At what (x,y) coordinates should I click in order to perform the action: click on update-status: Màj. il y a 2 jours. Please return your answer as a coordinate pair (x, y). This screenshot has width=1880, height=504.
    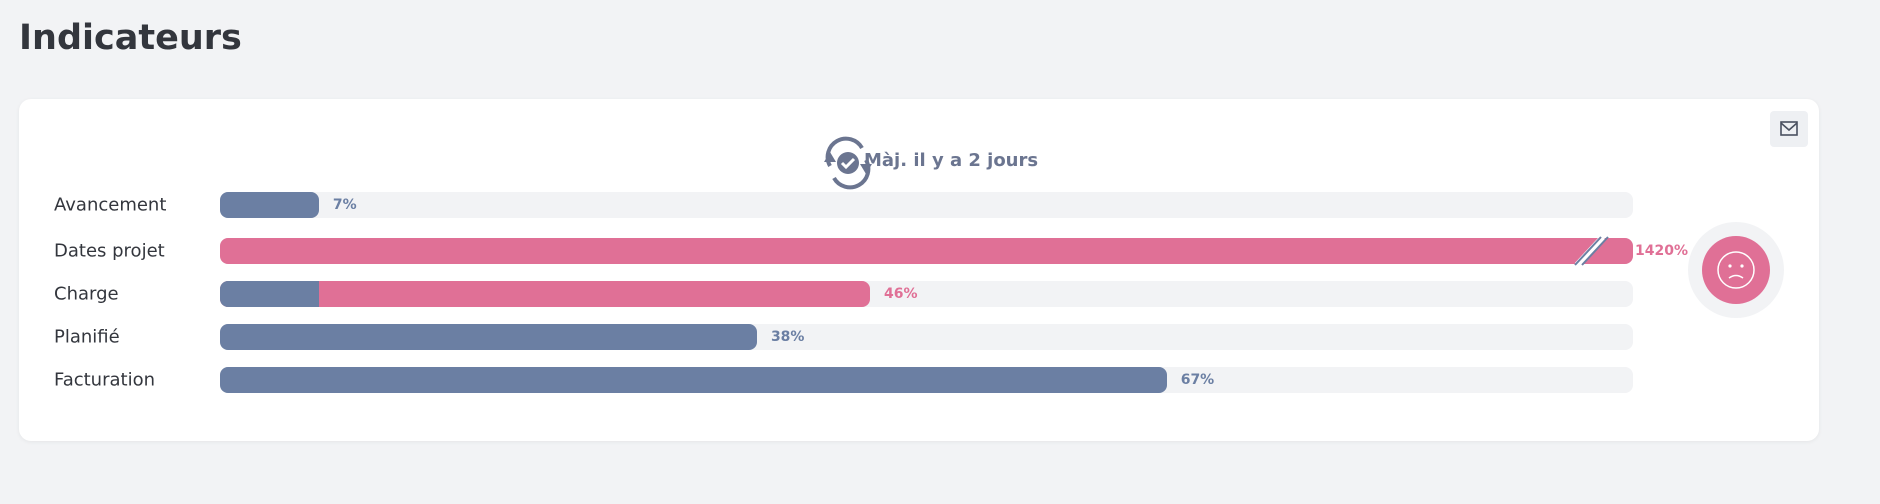
    Looking at the image, I should click on (951, 160).